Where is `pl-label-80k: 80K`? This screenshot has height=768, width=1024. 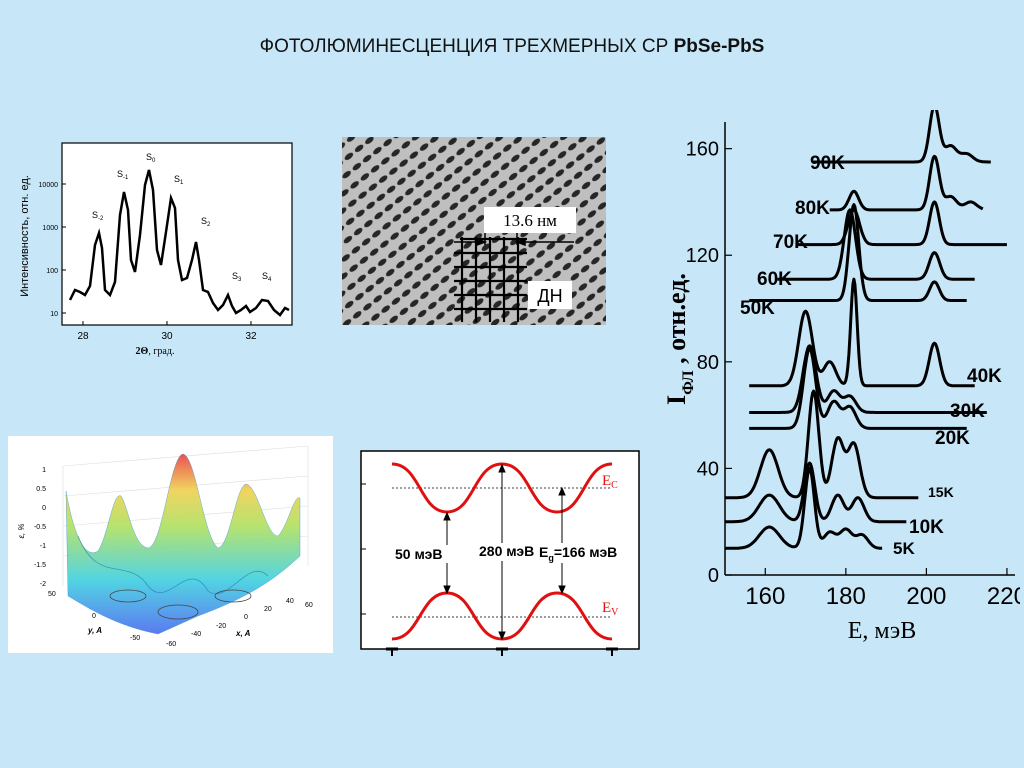
pl-label-80k: 80K is located at coordinates (812, 208).